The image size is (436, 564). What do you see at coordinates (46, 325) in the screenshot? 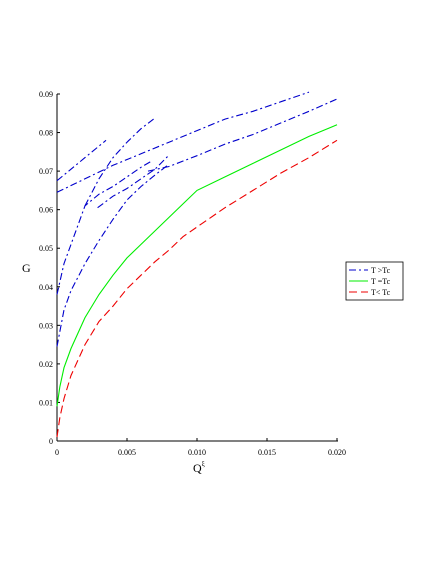
I see `y-tick-label: 0.03` at bounding box center [46, 325].